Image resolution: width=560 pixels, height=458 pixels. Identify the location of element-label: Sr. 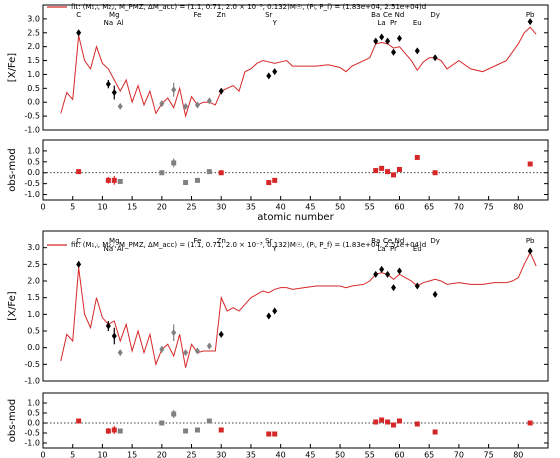
(268, 241).